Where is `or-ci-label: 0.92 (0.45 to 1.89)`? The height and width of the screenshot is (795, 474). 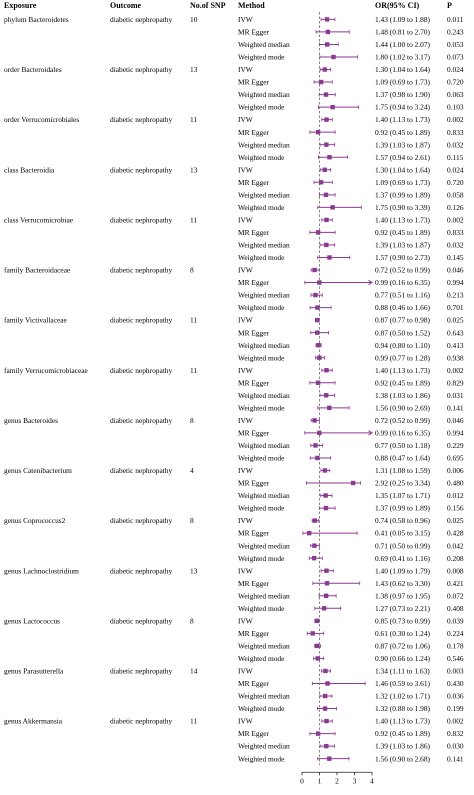 or-ci-label: 0.92 (0.45 to 1.89) is located at coordinates (403, 382).